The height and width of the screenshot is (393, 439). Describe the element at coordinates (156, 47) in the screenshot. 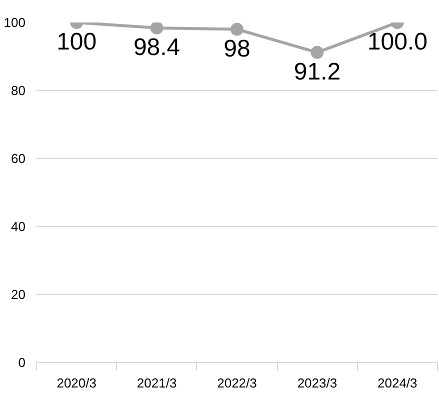

I see `data-label: 98.4` at that location.